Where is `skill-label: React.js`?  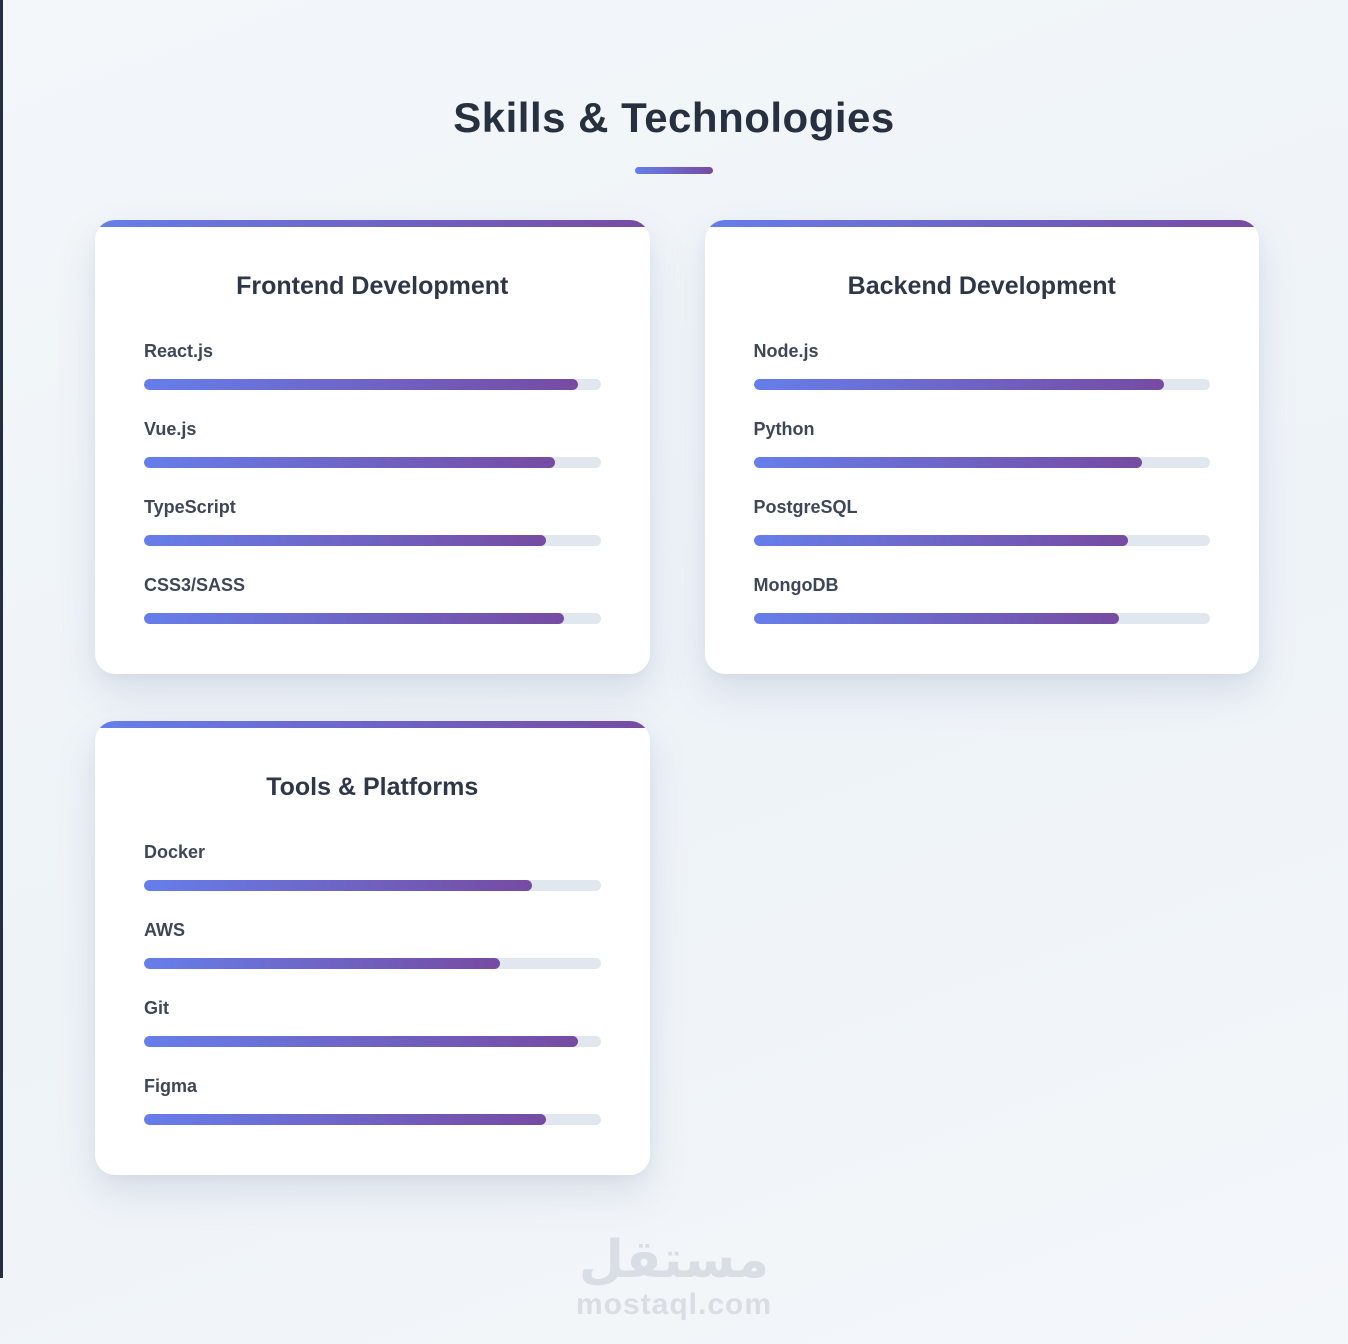 skill-label: React.js is located at coordinates (179, 351).